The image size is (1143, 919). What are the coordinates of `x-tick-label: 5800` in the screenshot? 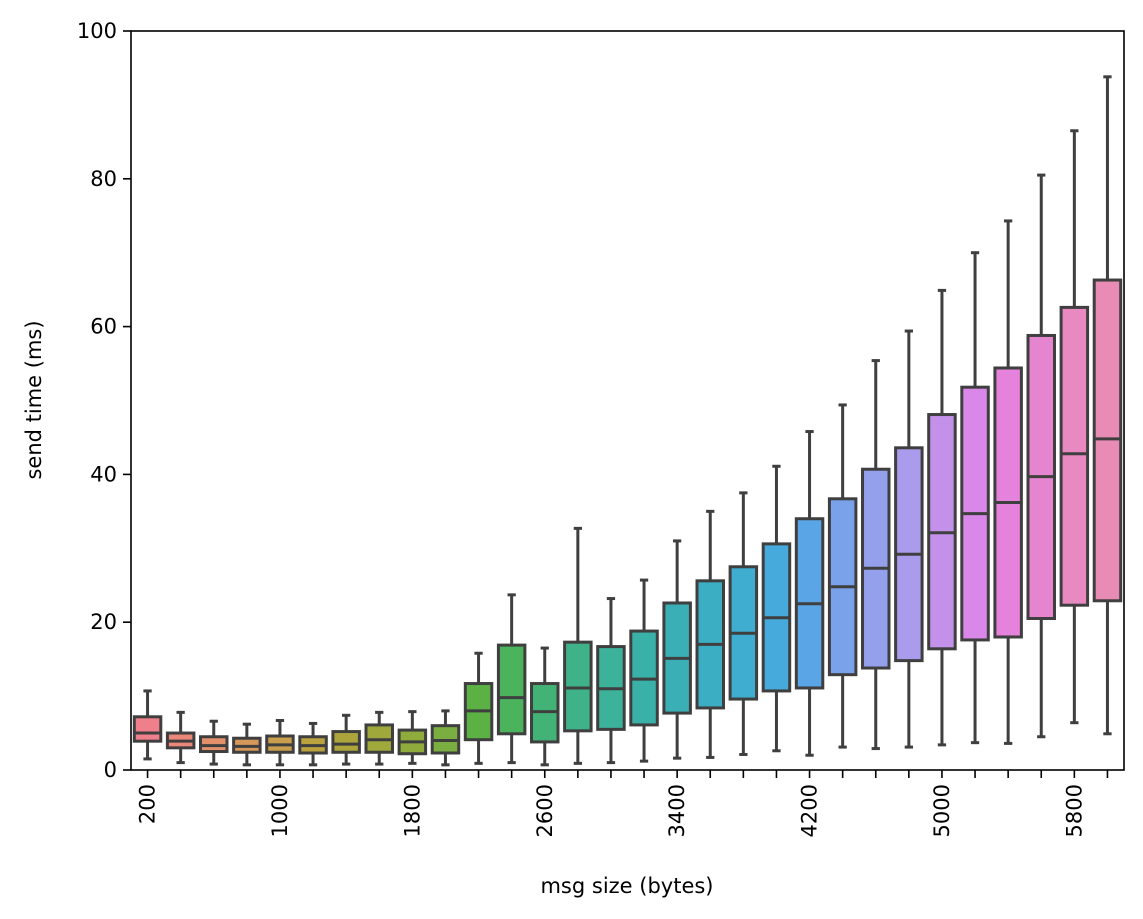 It's located at (1074, 810).